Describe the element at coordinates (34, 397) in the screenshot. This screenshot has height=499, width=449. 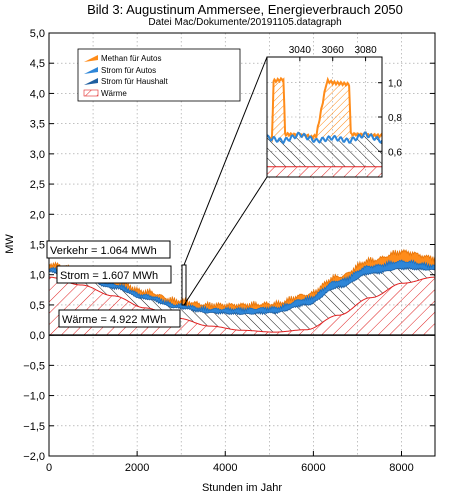
I see `y-tick-label-2: −1,0` at that location.